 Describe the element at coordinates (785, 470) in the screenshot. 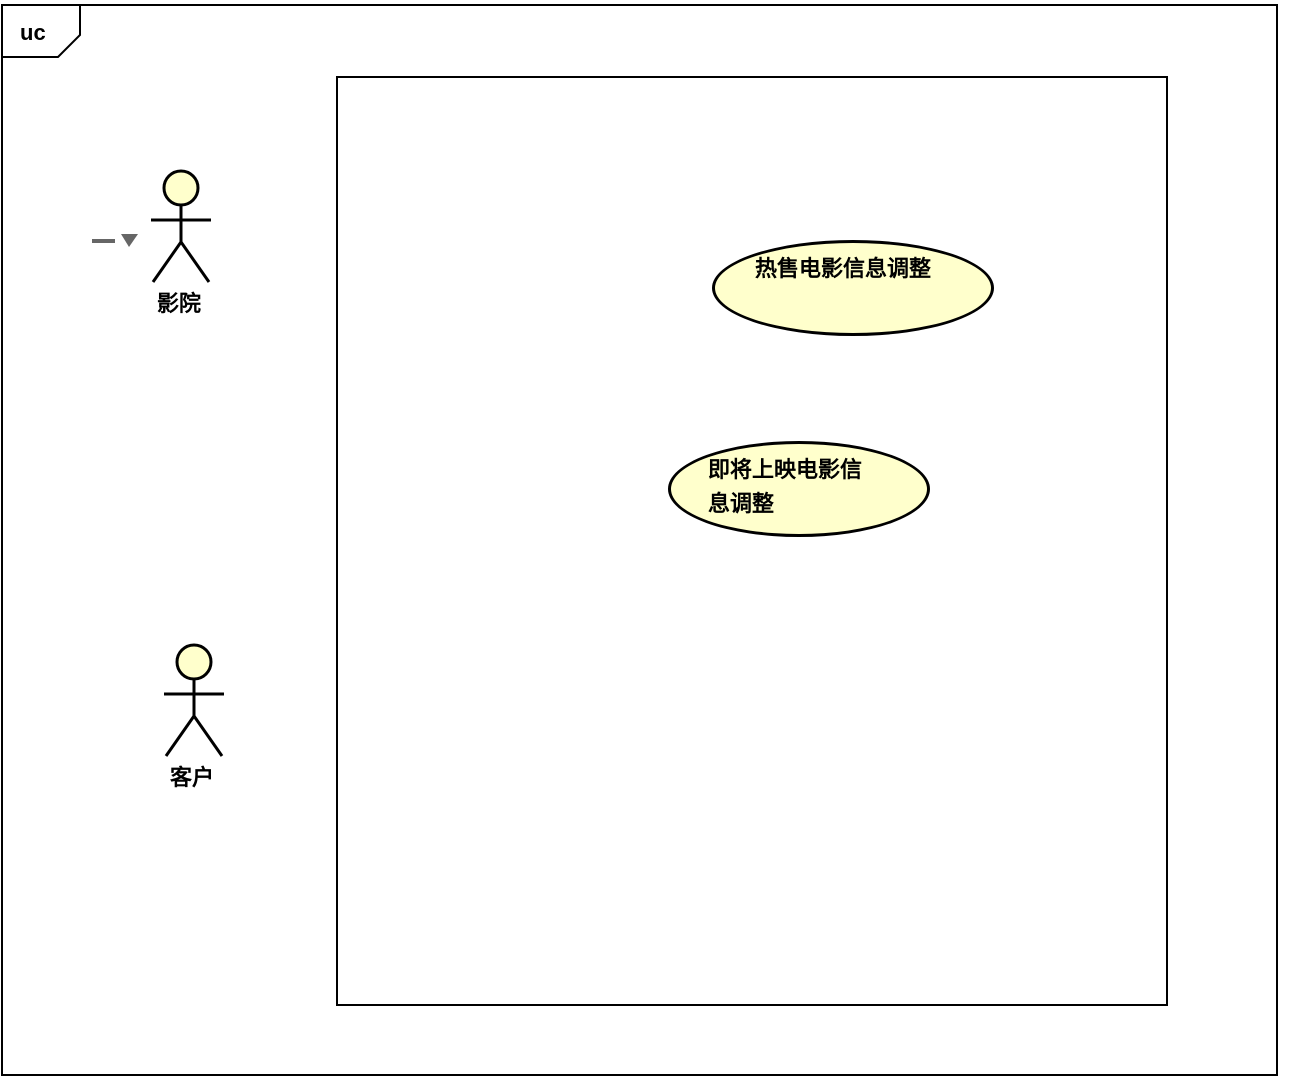

I see `usecase-upcoming-movie-label-line1: 即将上映电影信` at that location.